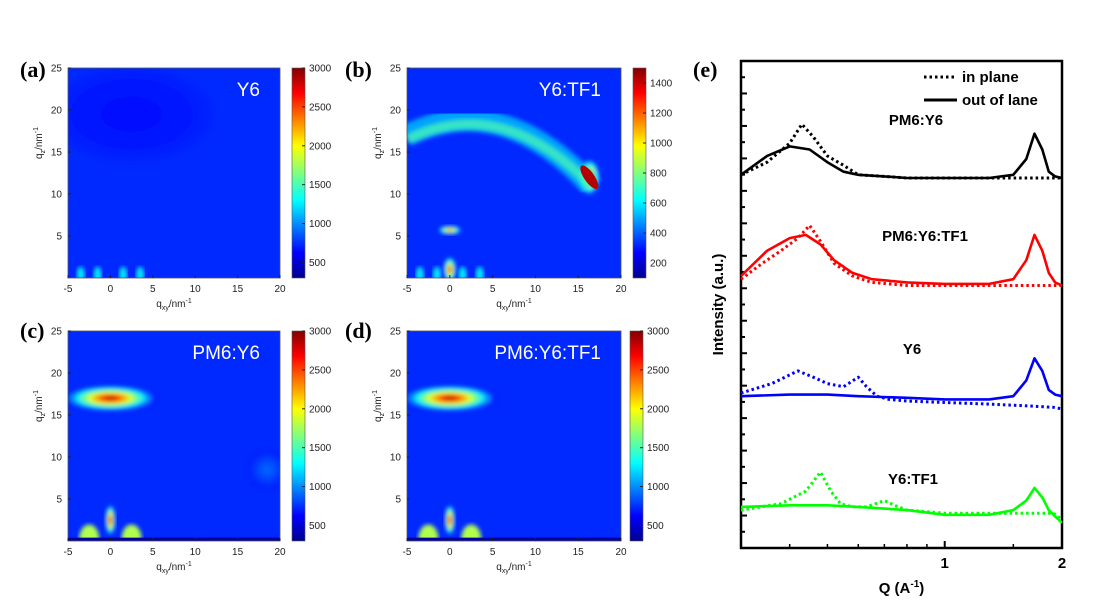 The height and width of the screenshot is (607, 1105). I want to click on legend-label-out-of-plane: out of lane, so click(1000, 100).